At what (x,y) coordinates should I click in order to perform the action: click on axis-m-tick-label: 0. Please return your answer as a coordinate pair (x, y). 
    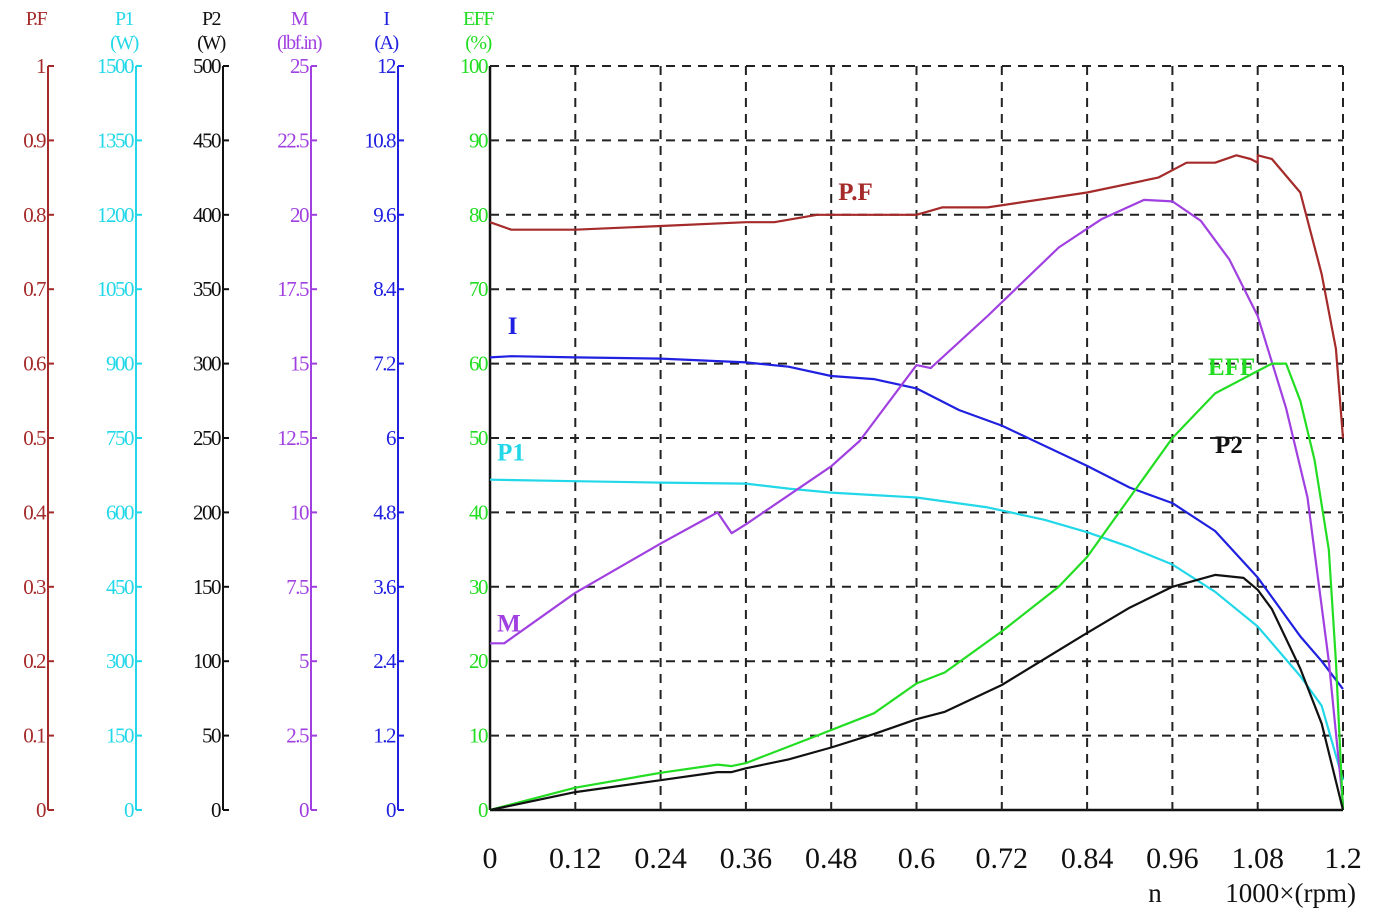
    Looking at the image, I should click on (304, 810).